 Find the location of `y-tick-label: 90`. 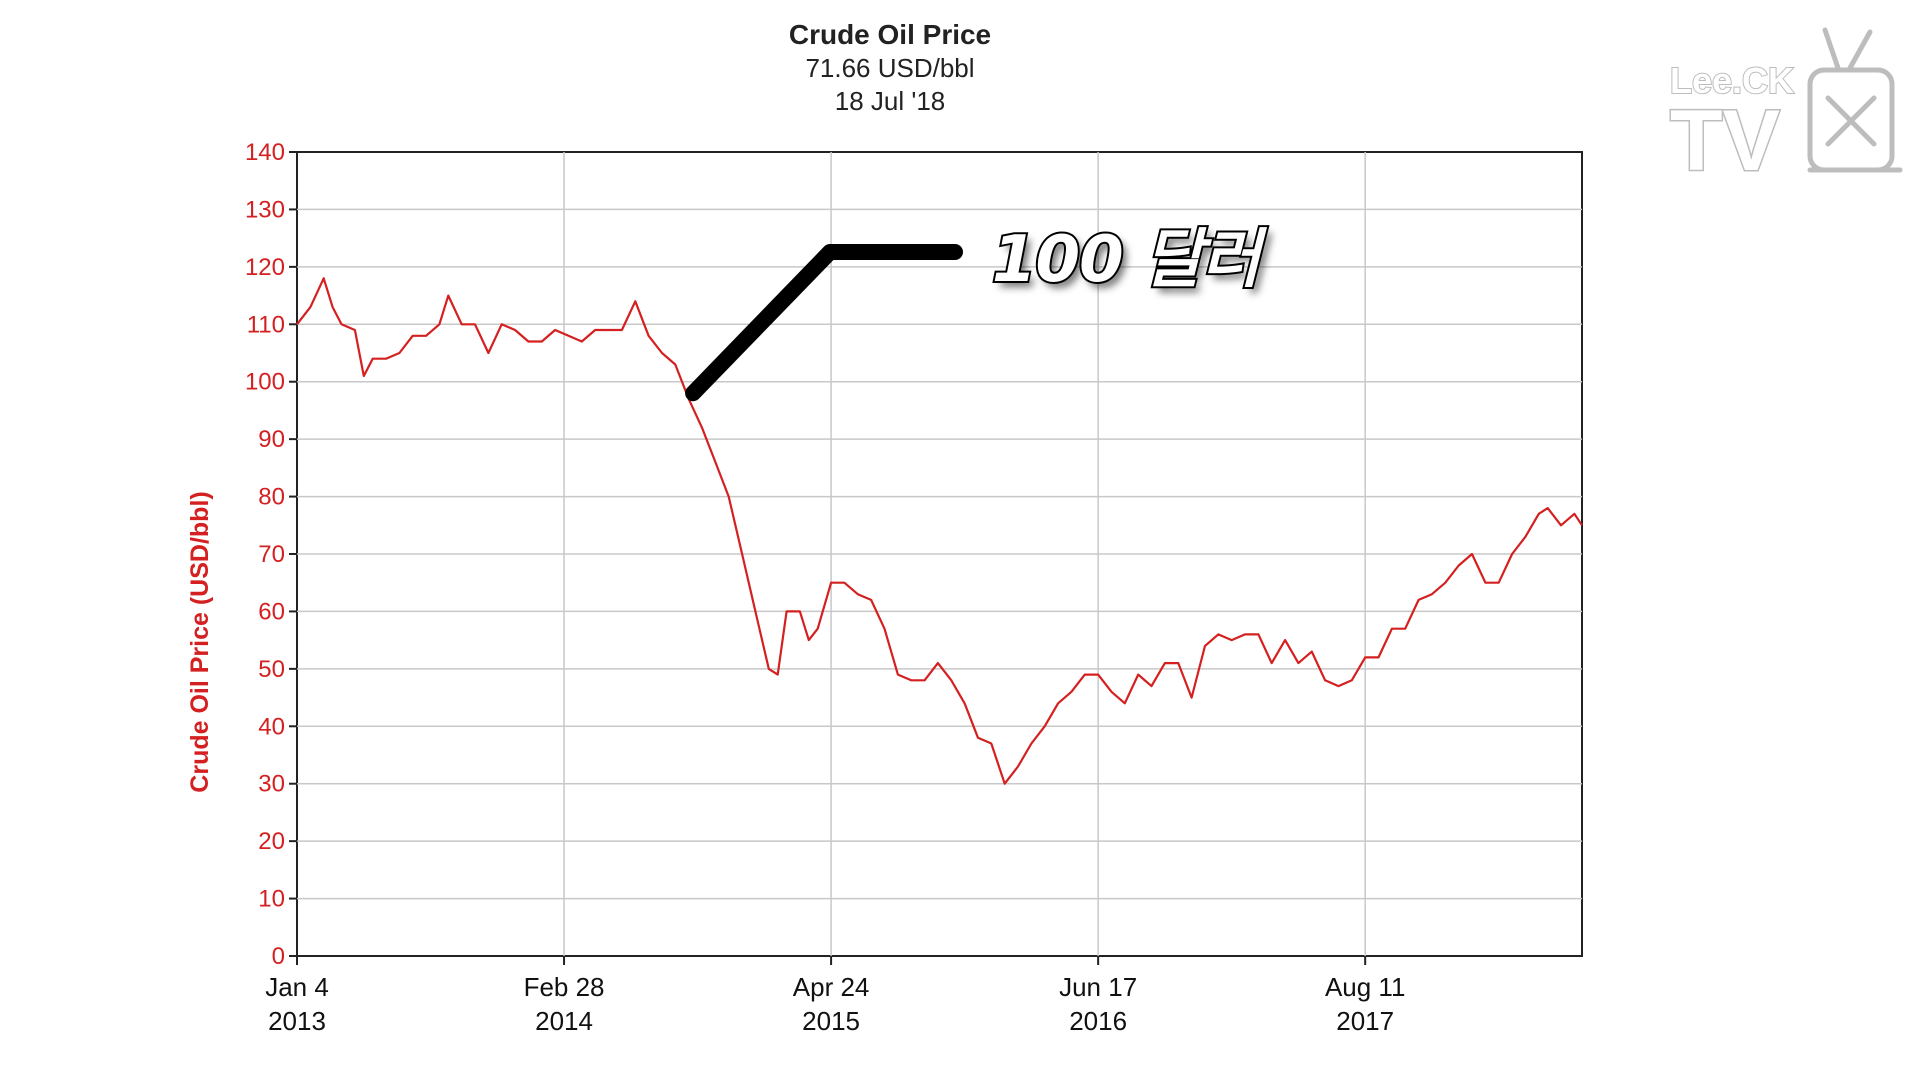

y-tick-label: 90 is located at coordinates (271, 439).